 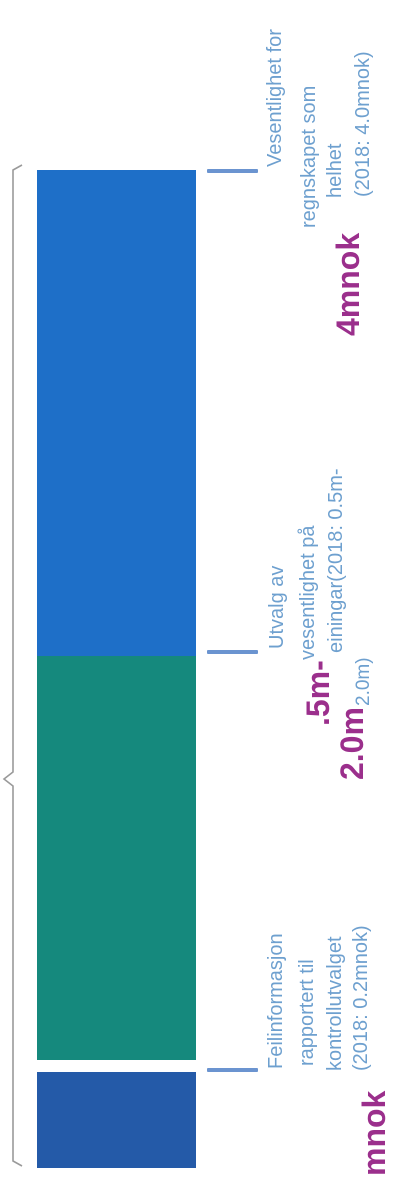 I want to click on middle-amount-part1: .5m-, so click(x=318, y=693).